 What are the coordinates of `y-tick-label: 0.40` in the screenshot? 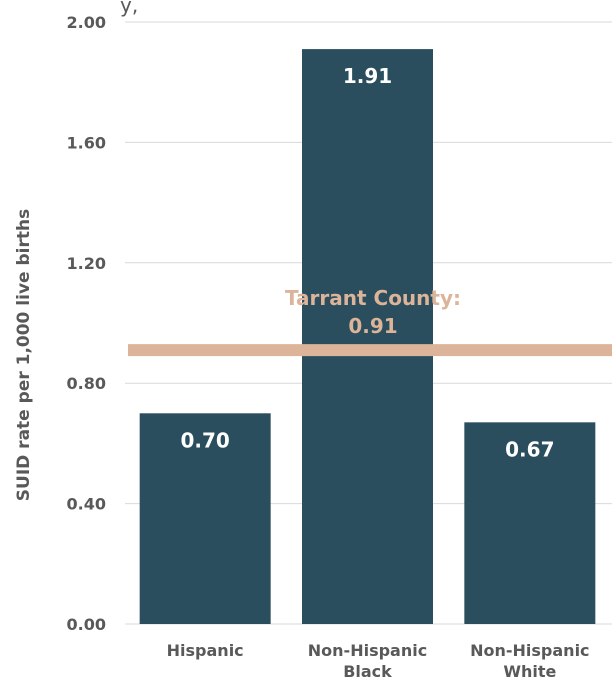 It's located at (86, 504).